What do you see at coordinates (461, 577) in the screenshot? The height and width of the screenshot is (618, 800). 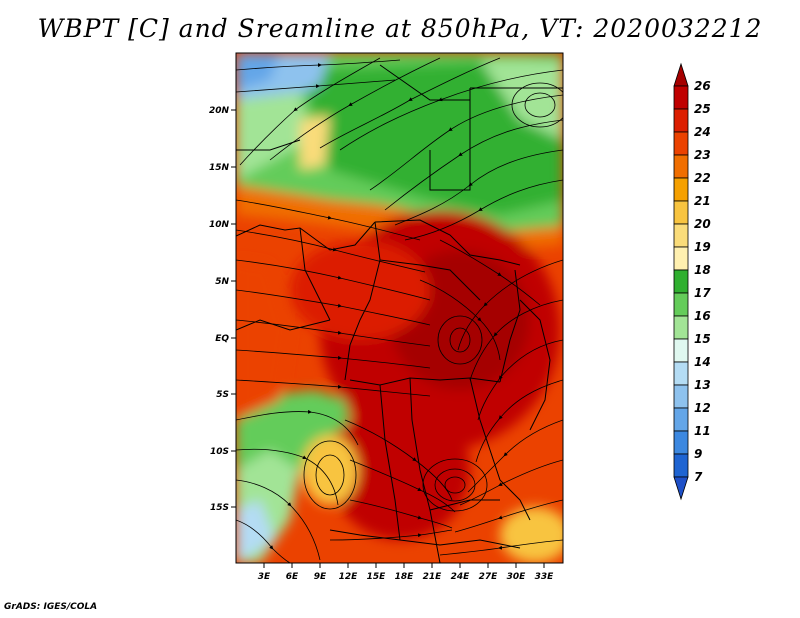 I see `lon-tick-label: 24E` at bounding box center [461, 577].